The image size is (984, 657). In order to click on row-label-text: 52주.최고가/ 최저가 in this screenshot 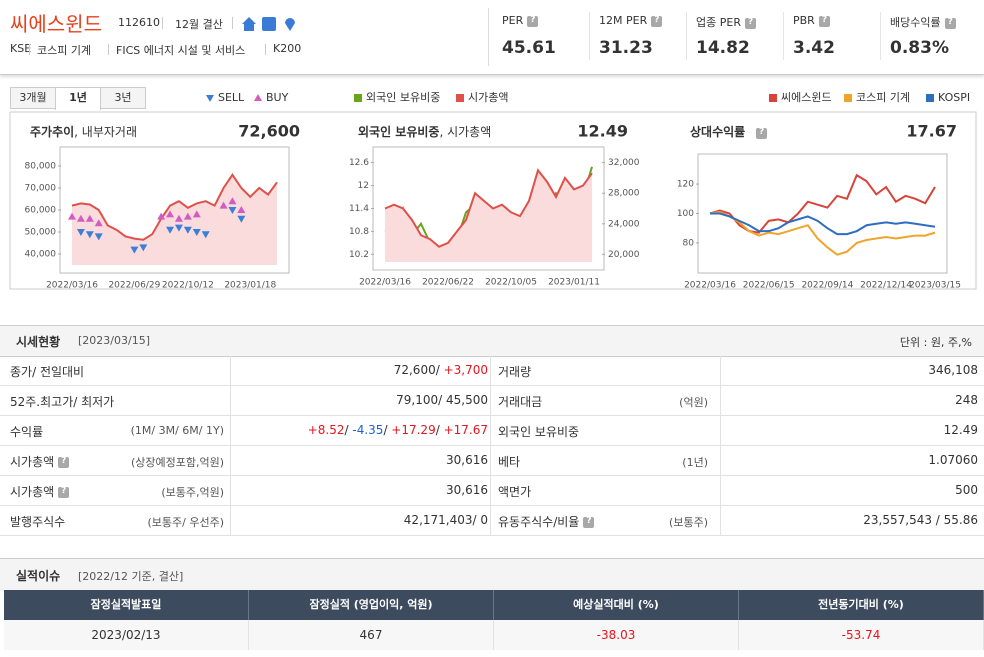, I will do `click(62, 402)`.